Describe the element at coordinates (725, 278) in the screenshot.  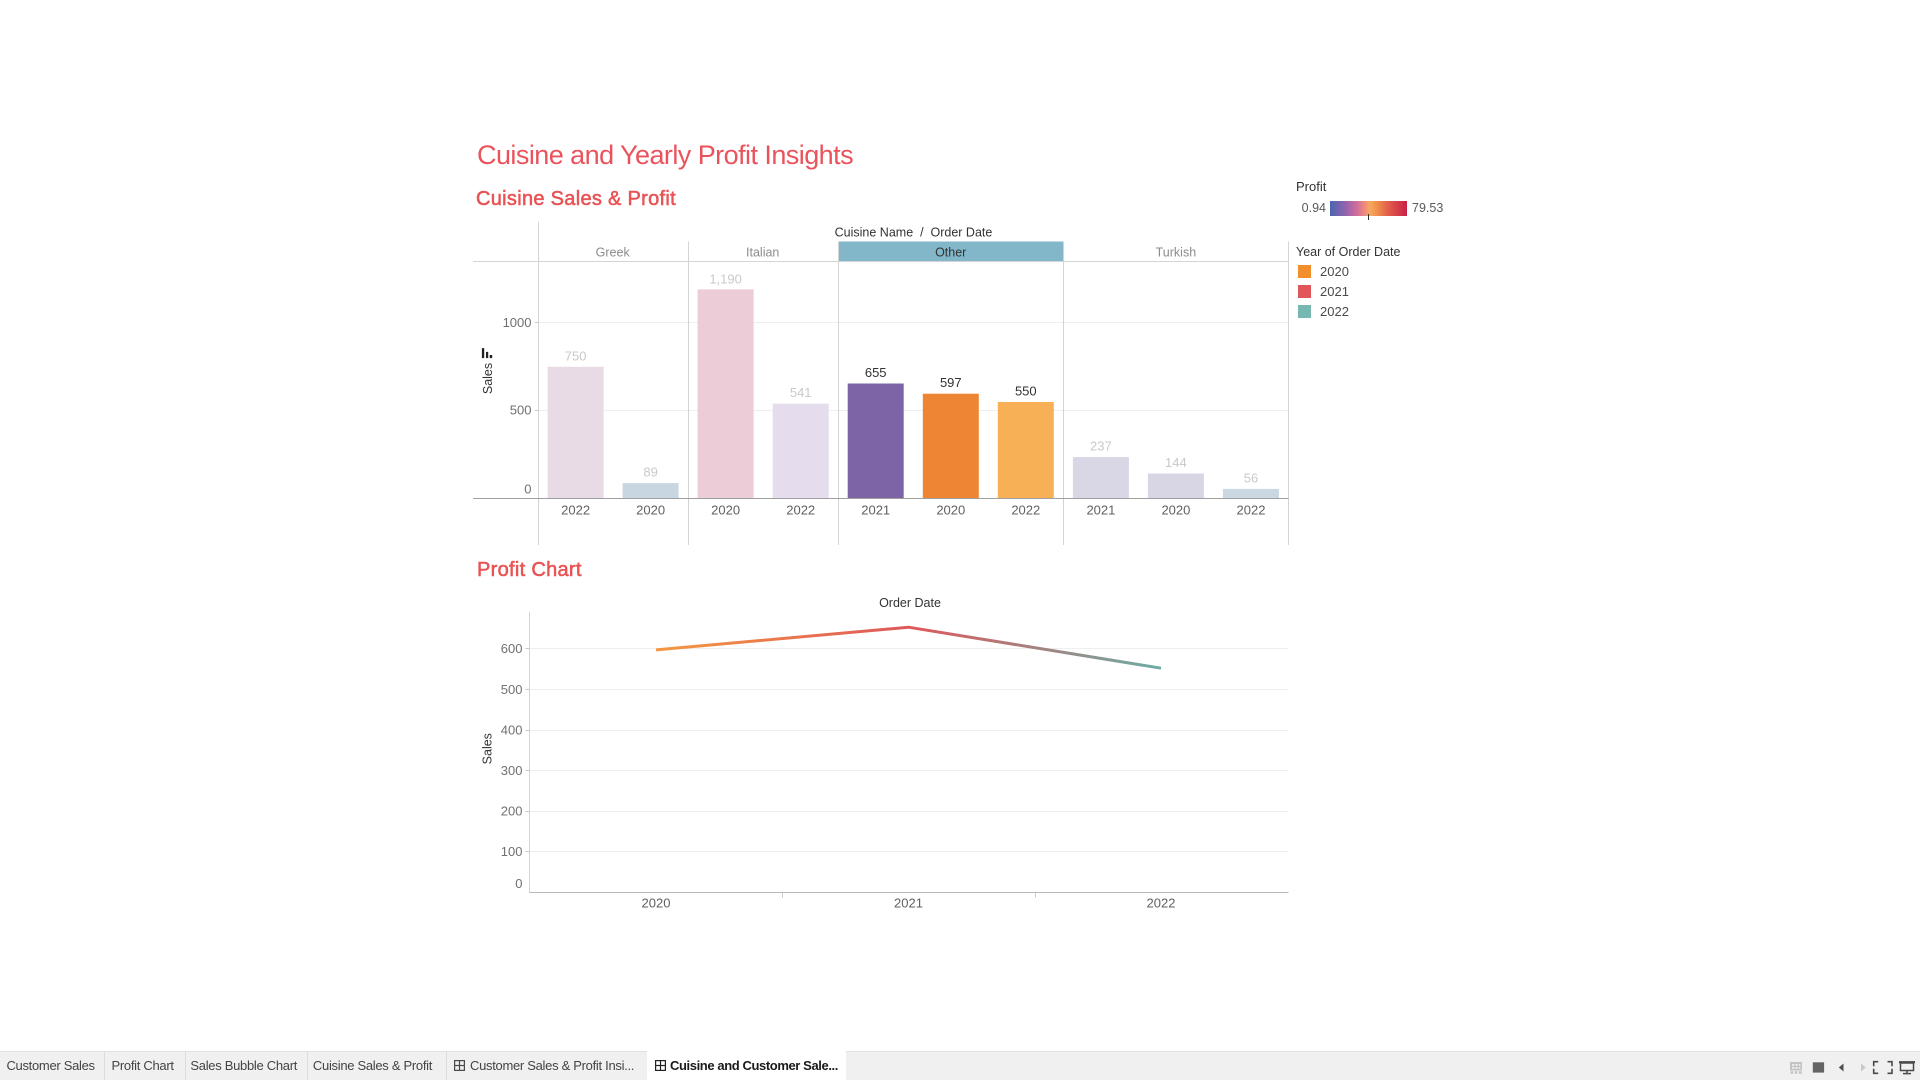
I see `svg-text: 1,190` at that location.